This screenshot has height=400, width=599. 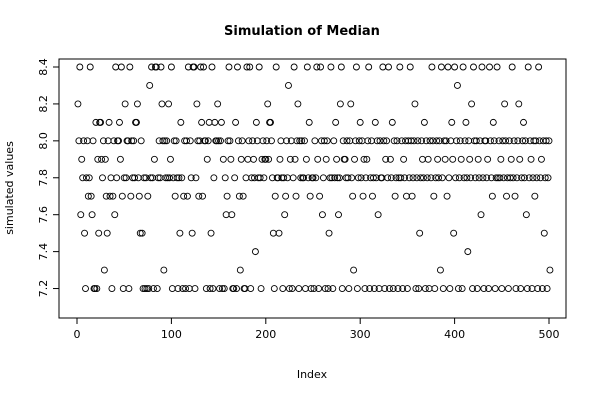 What do you see at coordinates (9, 188) in the screenshot?
I see `y-axis-label: simulated values` at bounding box center [9, 188].